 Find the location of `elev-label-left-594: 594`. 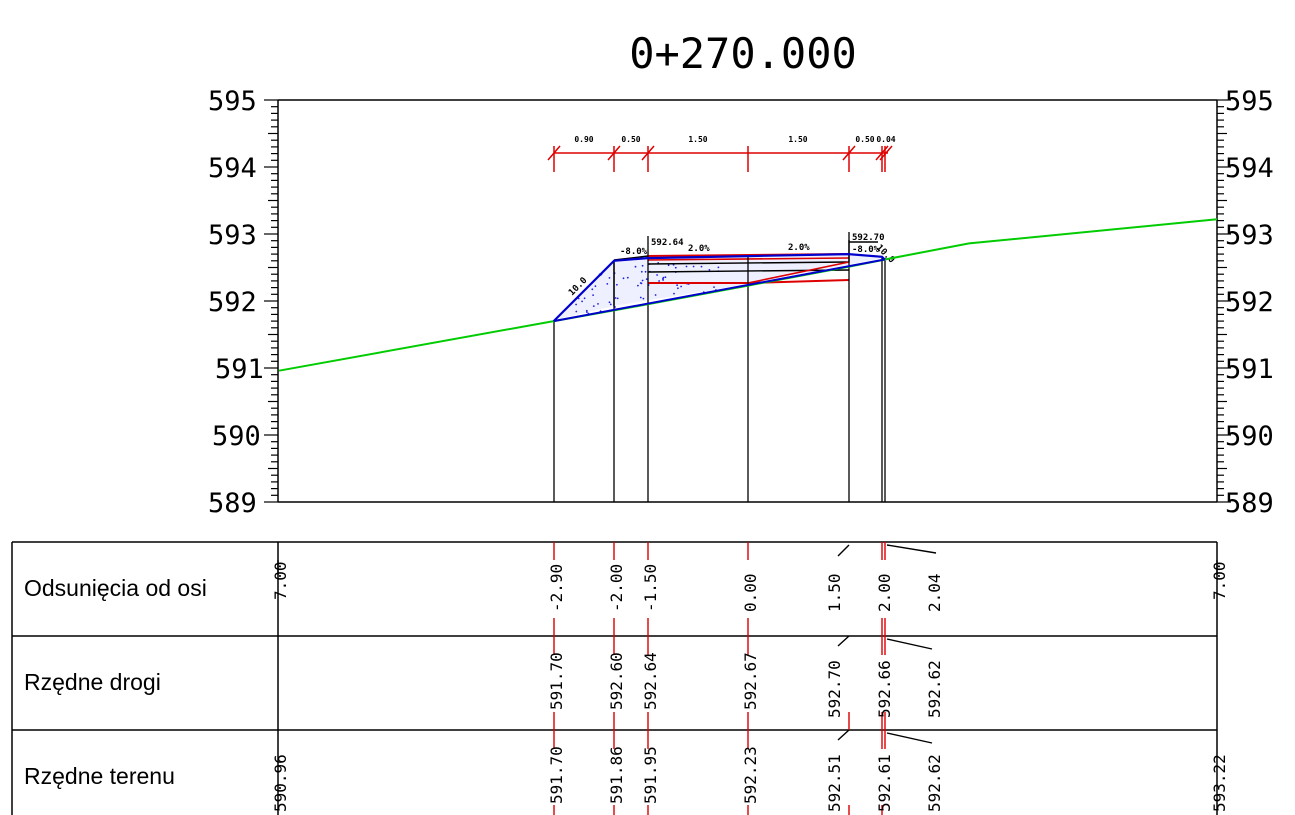

elev-label-left-594: 594 is located at coordinates (232, 168).